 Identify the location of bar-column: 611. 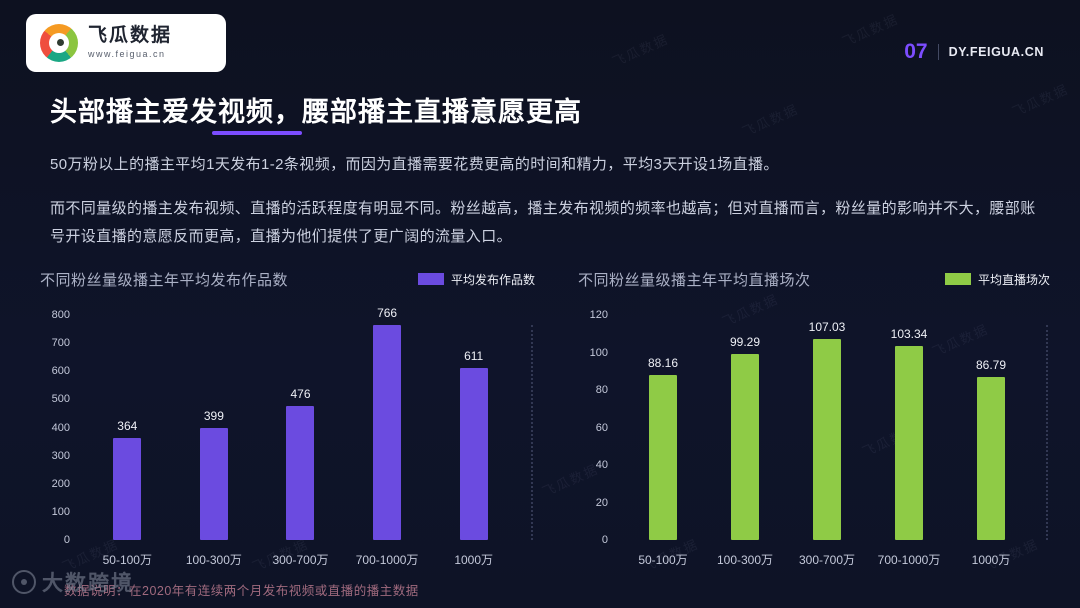
(473, 444).